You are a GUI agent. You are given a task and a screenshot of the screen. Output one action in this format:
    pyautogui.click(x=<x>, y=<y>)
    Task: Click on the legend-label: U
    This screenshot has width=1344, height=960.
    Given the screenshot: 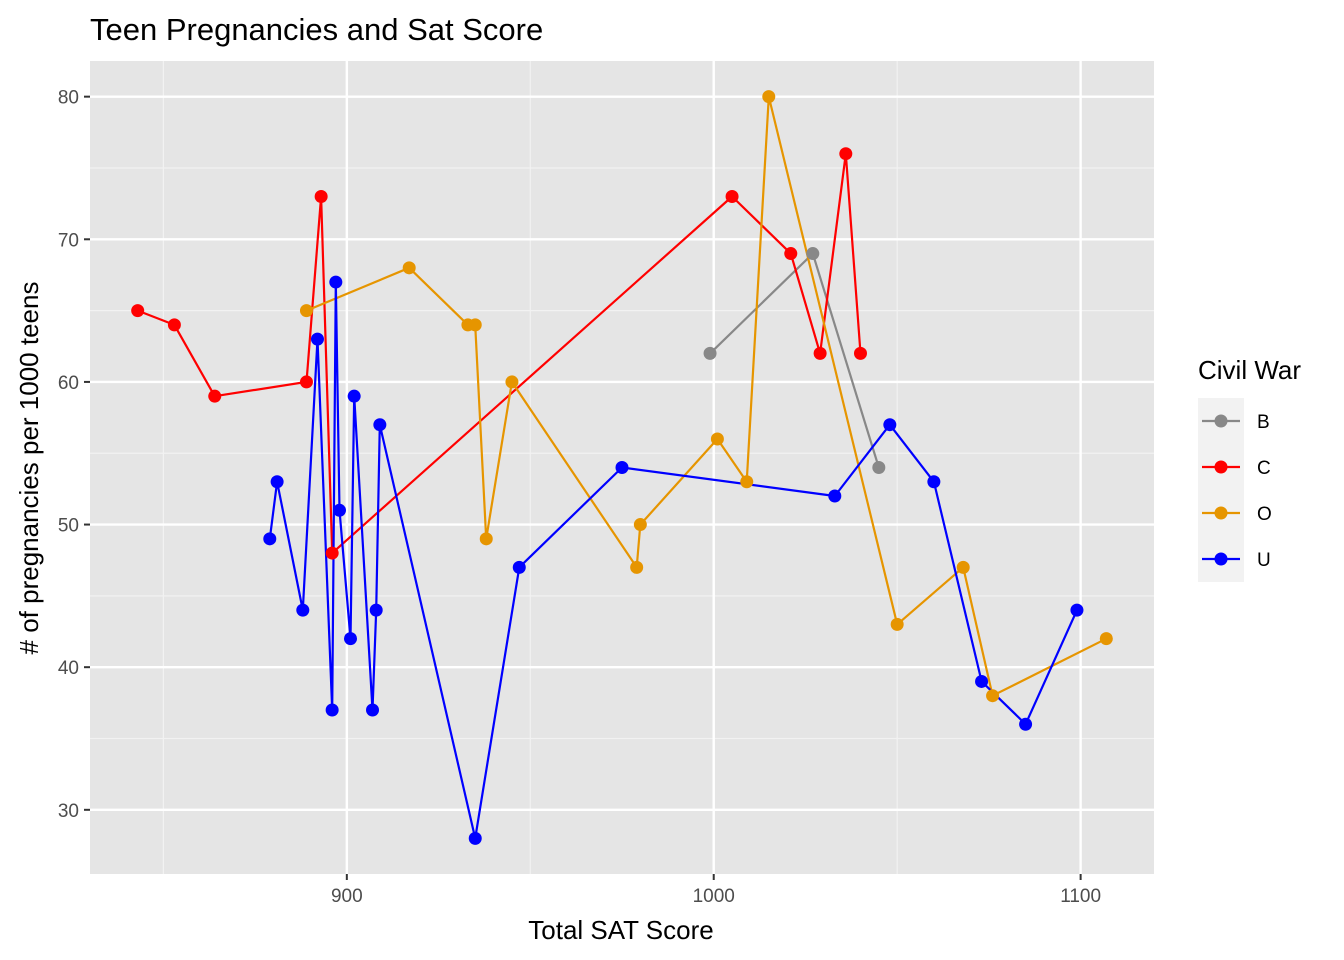 What is the action you would take?
    pyautogui.click(x=1264, y=560)
    